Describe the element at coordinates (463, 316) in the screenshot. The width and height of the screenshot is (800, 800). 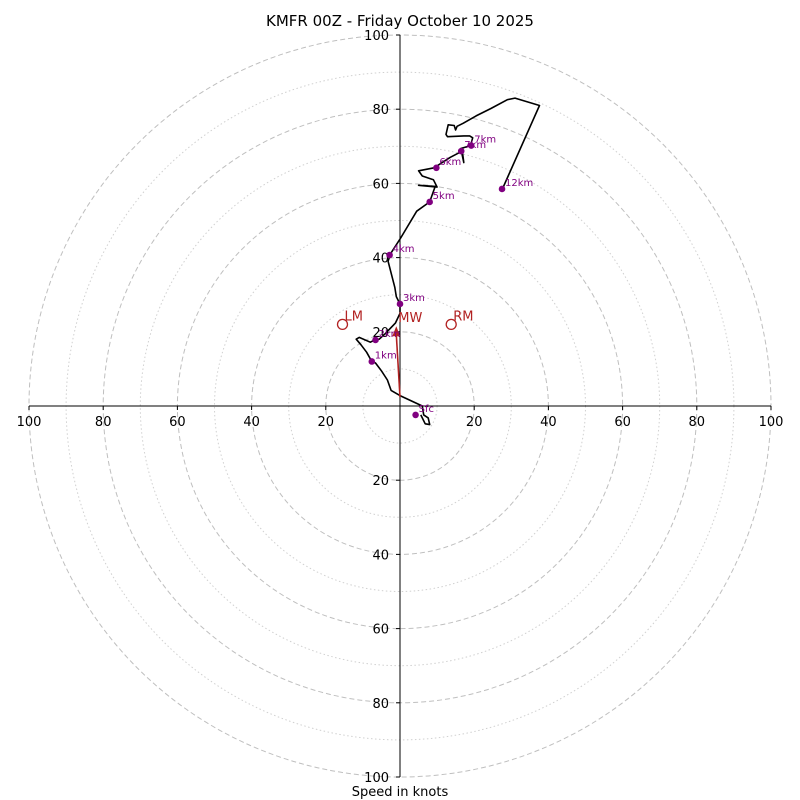
I see `rm-label: RM` at that location.